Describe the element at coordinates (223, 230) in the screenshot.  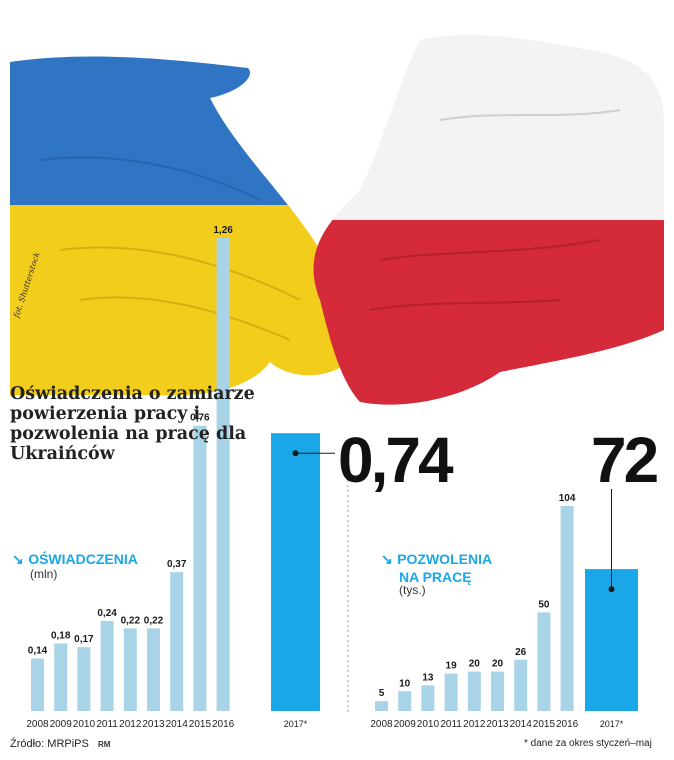
I see `value-label: 1,26` at that location.